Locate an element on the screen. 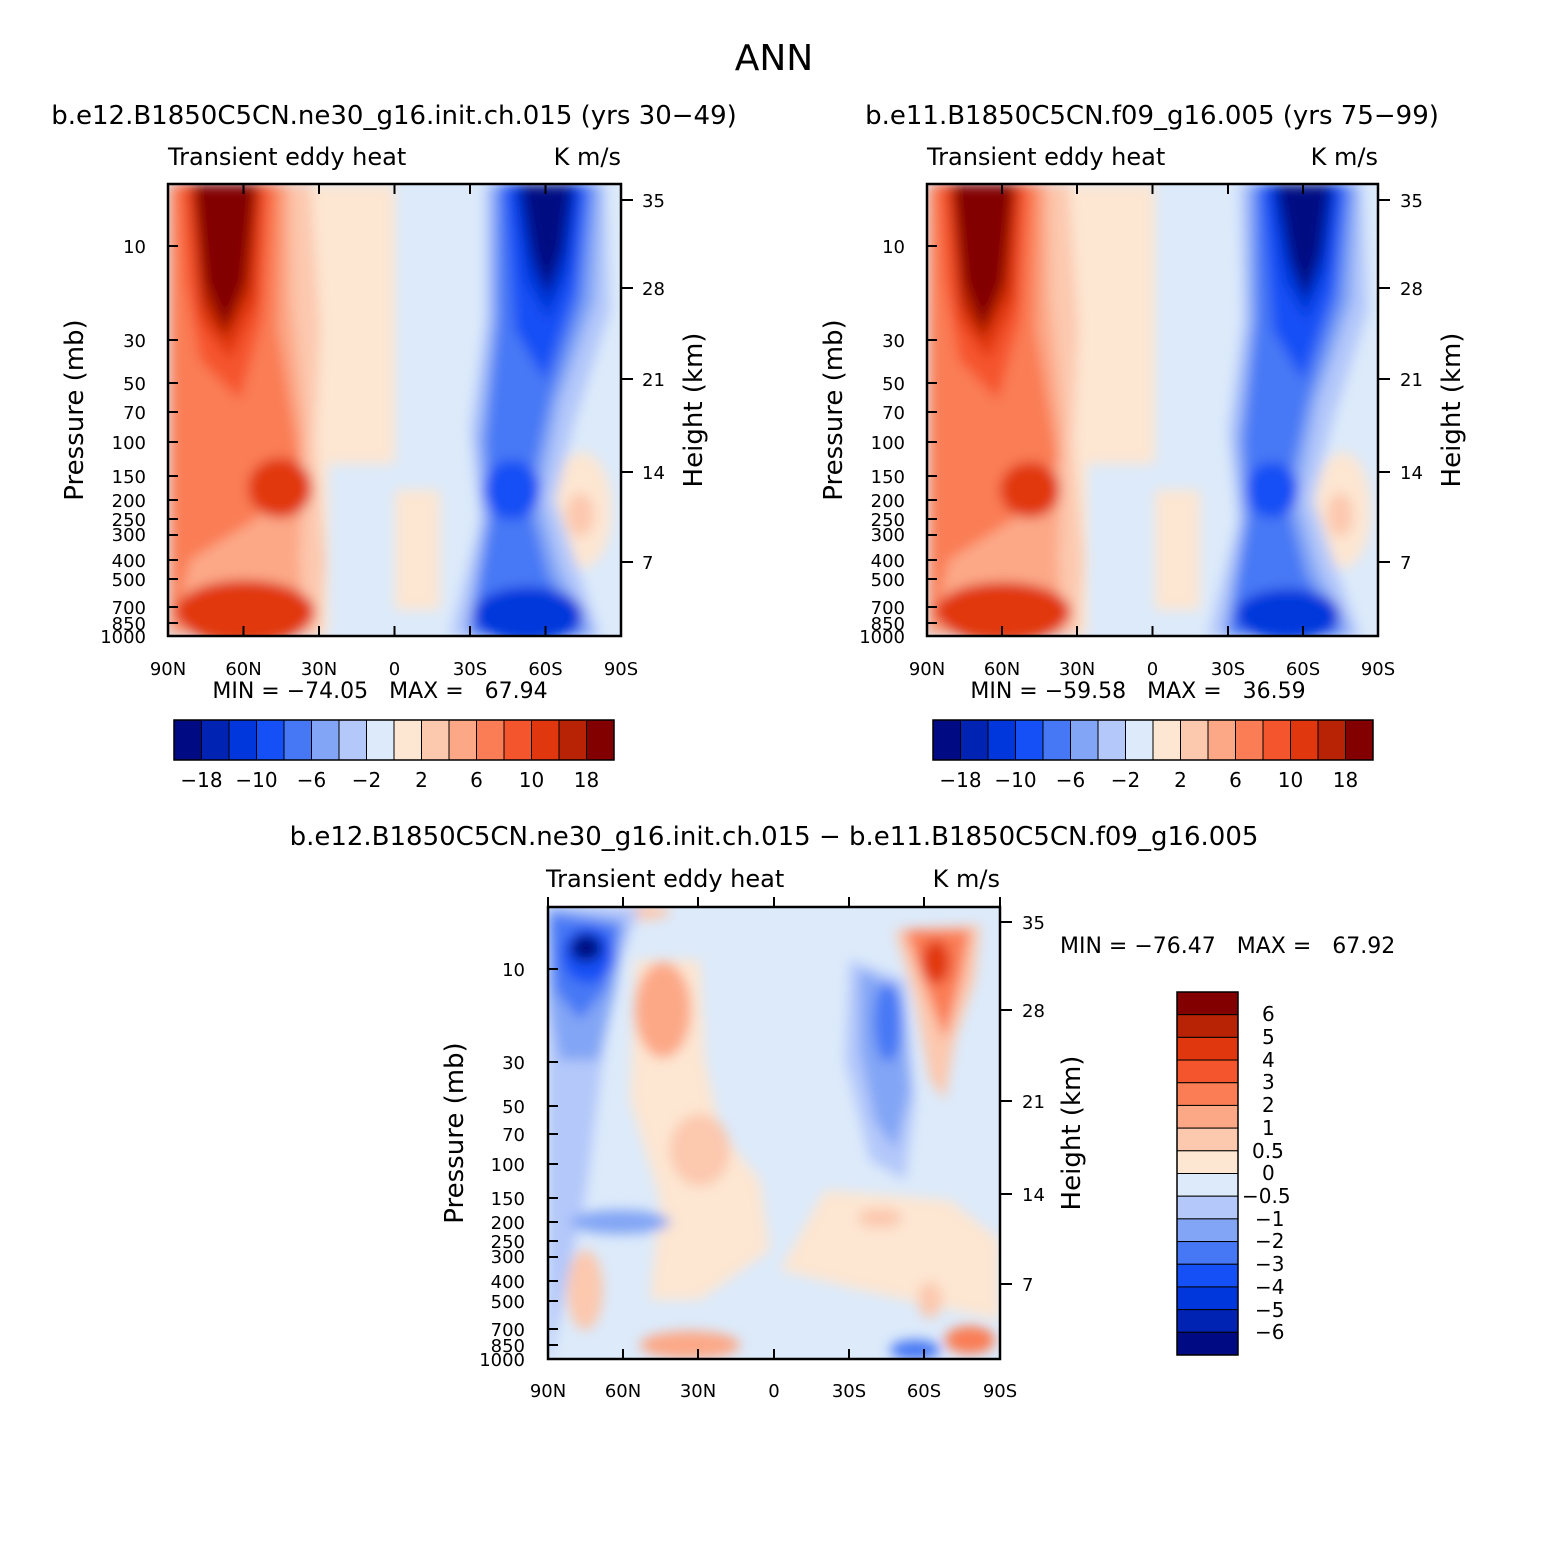 This screenshot has height=1544, width=1547. y-right-tick-label: 21 is located at coordinates (653, 380).